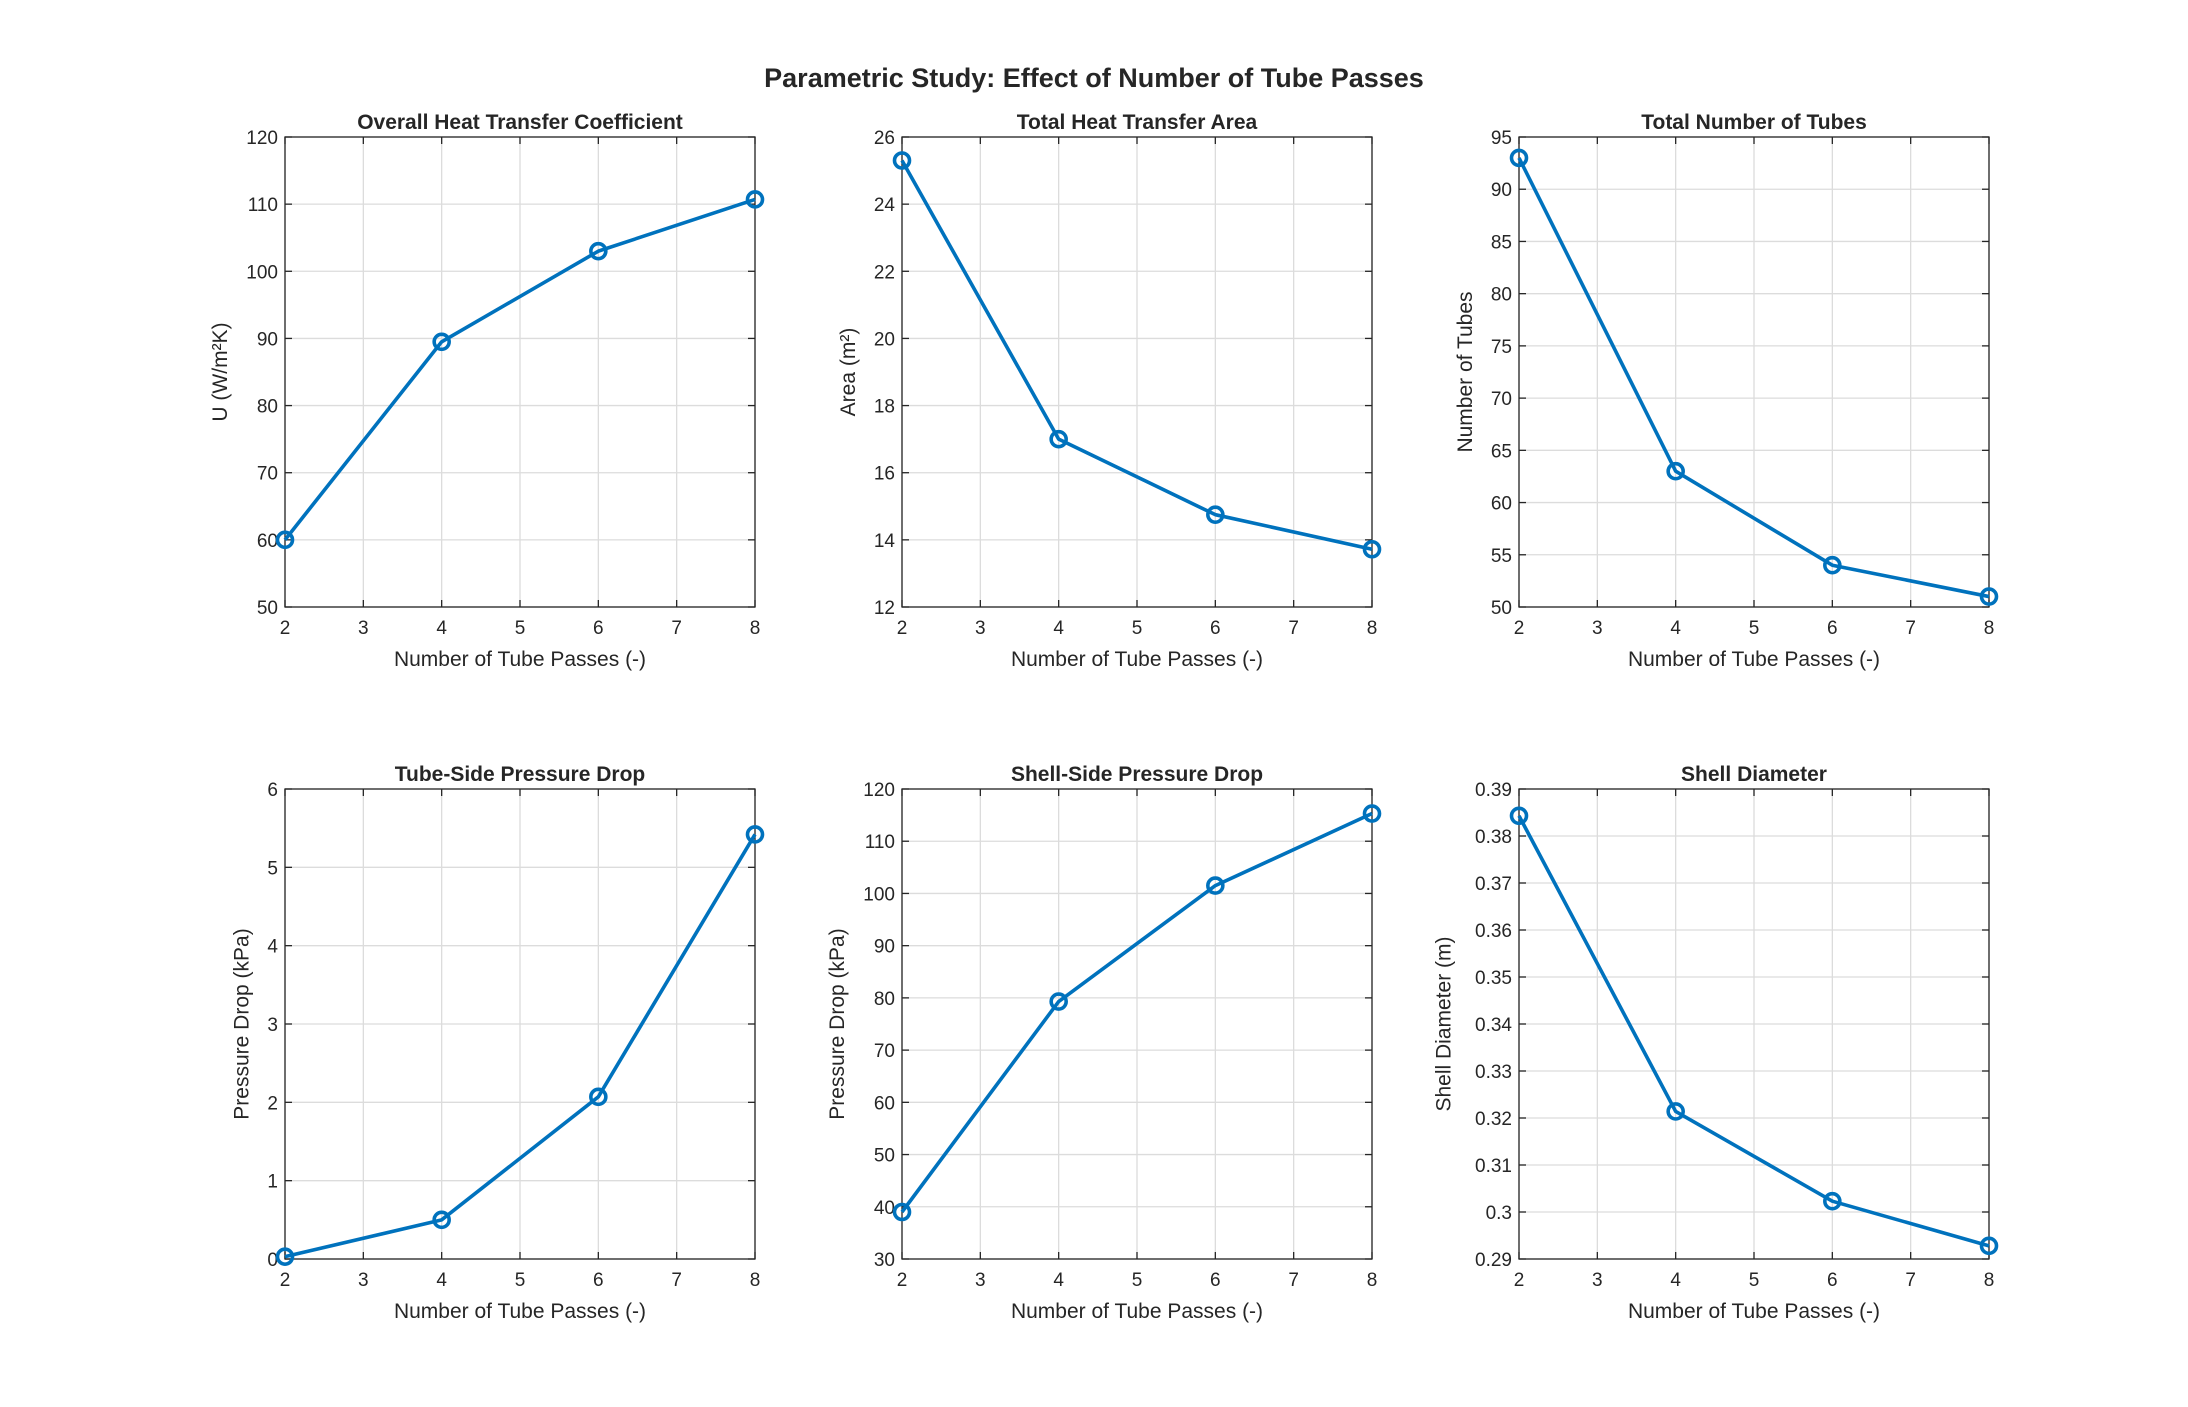 This screenshot has height=1407, width=2188. What do you see at coordinates (1501, 451) in the screenshot?
I see `y-tick-label: 65` at bounding box center [1501, 451].